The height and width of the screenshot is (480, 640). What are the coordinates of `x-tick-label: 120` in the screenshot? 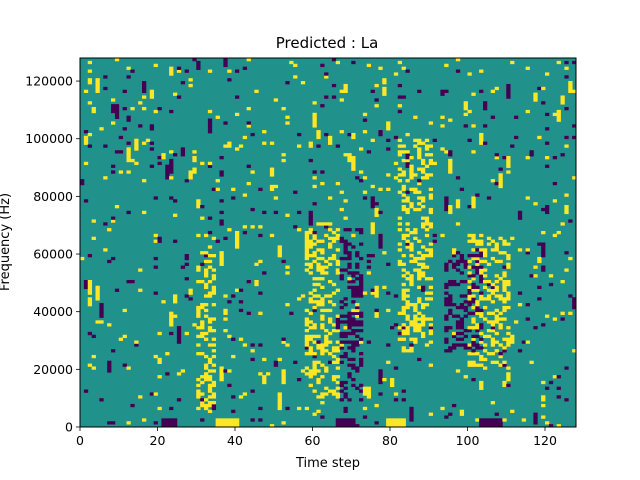 It's located at (545, 440).